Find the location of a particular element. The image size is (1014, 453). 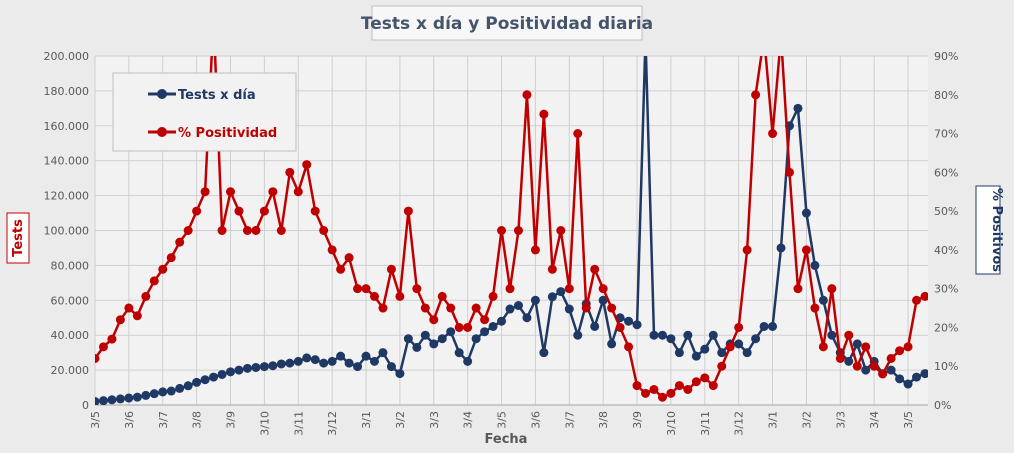

title-box is located at coordinates (507, 23).